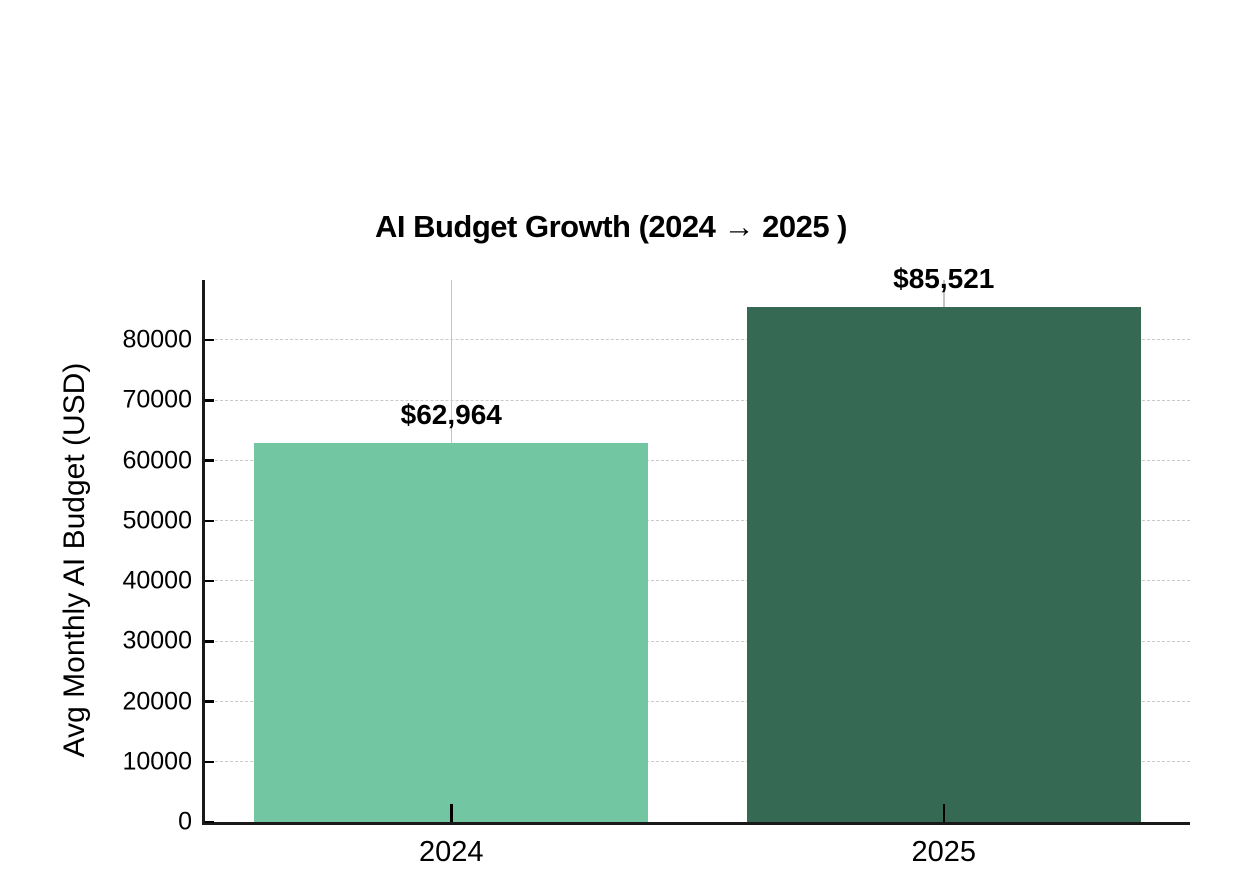 The image size is (1250, 893). What do you see at coordinates (157, 460) in the screenshot?
I see `y-tick-label: 60000` at bounding box center [157, 460].